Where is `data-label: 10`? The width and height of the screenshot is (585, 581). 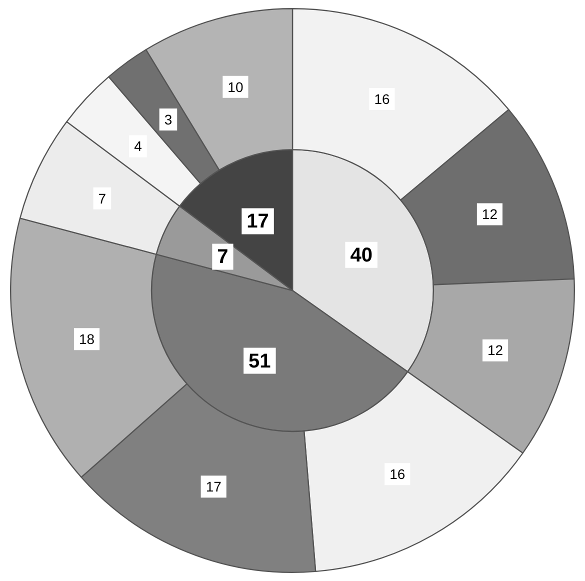 data-label: 10 is located at coordinates (236, 86).